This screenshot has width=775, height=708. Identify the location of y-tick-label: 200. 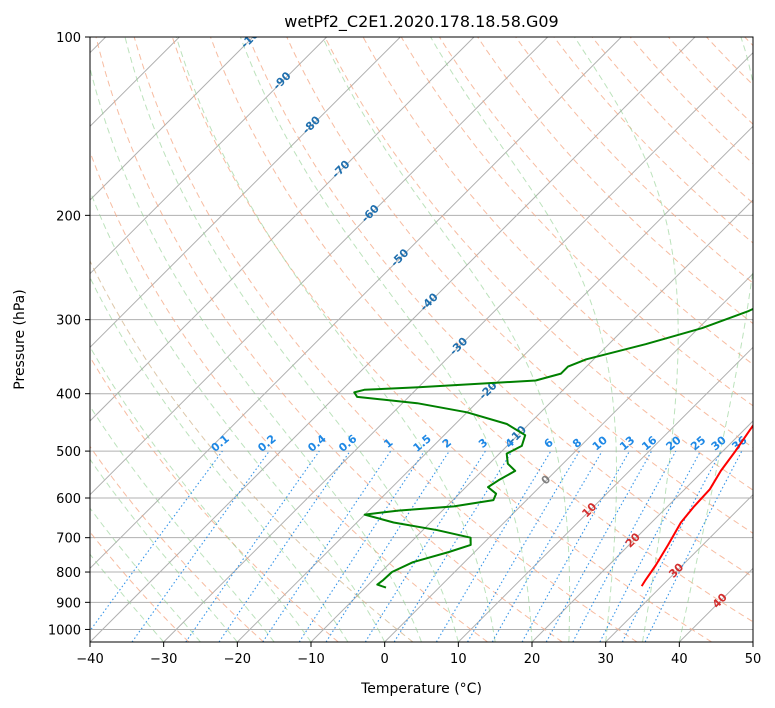
(68, 216).